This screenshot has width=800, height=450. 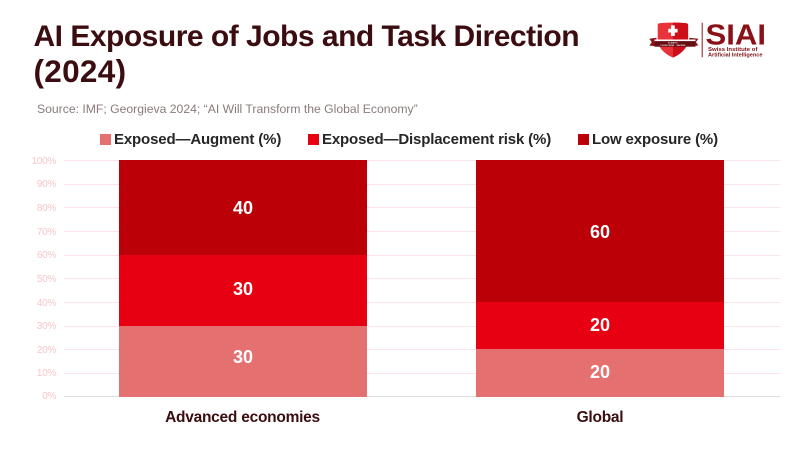 What do you see at coordinates (733, 50) in the screenshot?
I see `svg-text: Swiss Institute of` at bounding box center [733, 50].